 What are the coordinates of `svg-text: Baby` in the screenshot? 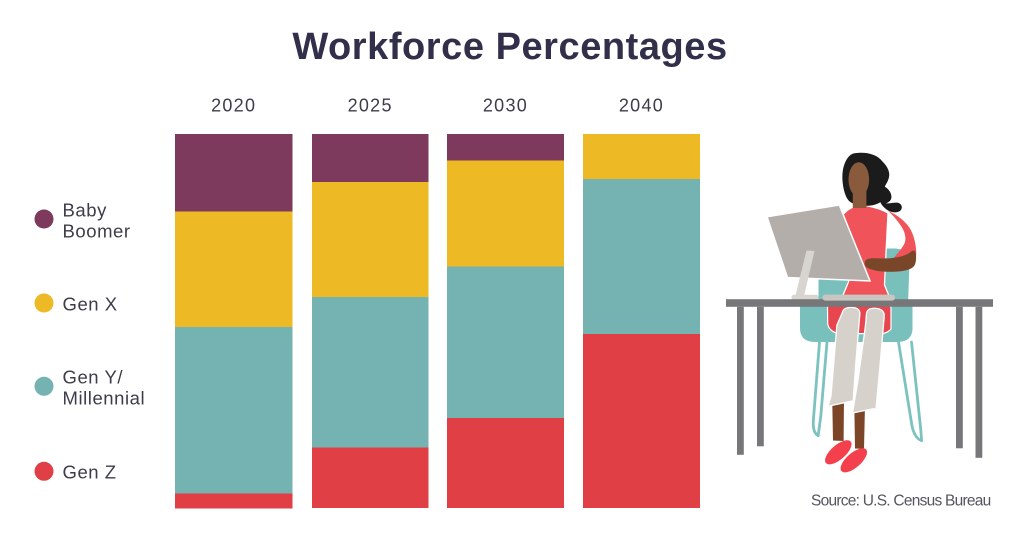 It's located at (85, 210).